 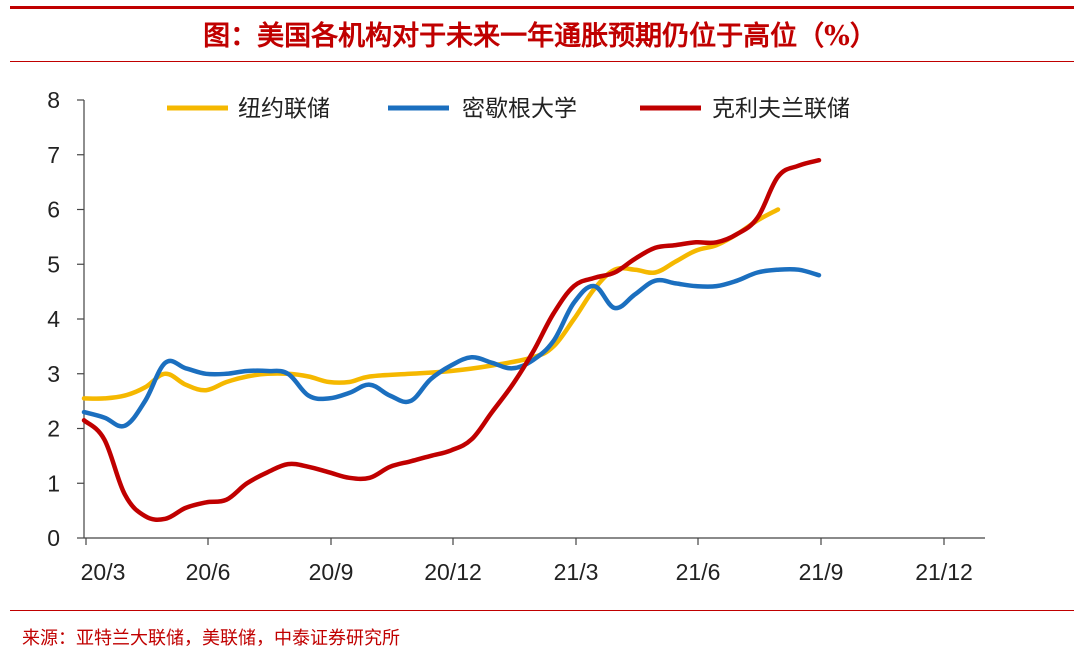 What do you see at coordinates (540, 36) in the screenshot?
I see `chart-title: 图：美国各机构对于未来一年通胀预期仍位于高位（%）` at bounding box center [540, 36].